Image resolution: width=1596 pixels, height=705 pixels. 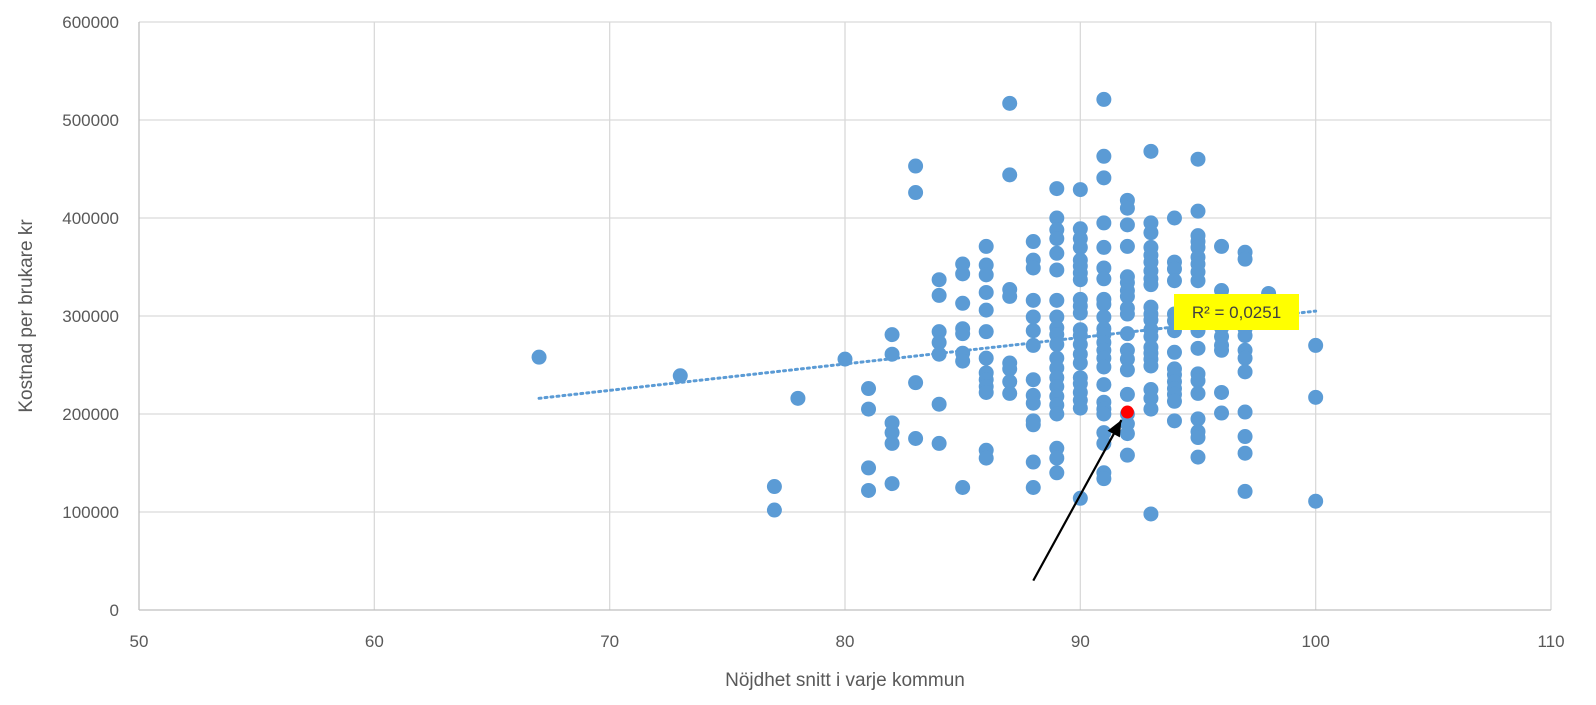 What do you see at coordinates (845, 680) in the screenshot?
I see `x-axis-title: Nöjdhet snitt i varje kommun` at bounding box center [845, 680].